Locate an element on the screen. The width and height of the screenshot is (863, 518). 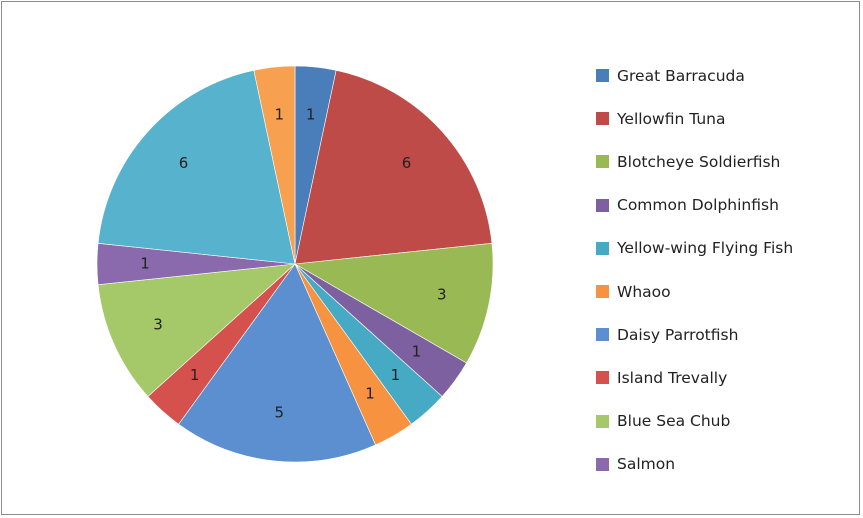
legend-label: Yellowfin Tuna is located at coordinates (671, 118).